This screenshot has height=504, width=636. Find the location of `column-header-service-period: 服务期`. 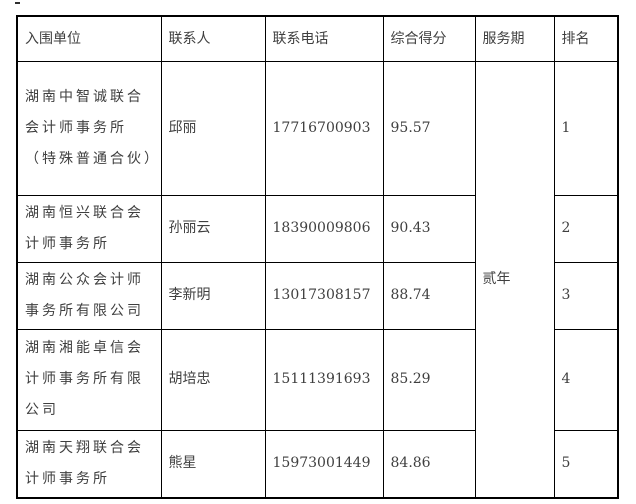

column-header-service-period: 服务期 is located at coordinates (514, 38).